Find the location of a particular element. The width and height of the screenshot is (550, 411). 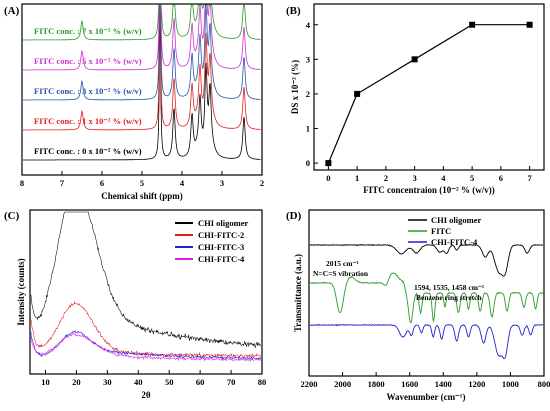

panel-d-spectra is located at coordinates (426, 301).